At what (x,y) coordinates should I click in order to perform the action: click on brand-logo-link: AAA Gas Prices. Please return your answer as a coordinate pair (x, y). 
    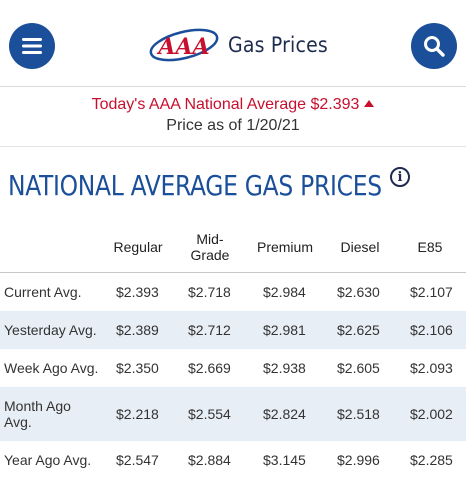
    Looking at the image, I should click on (237, 45).